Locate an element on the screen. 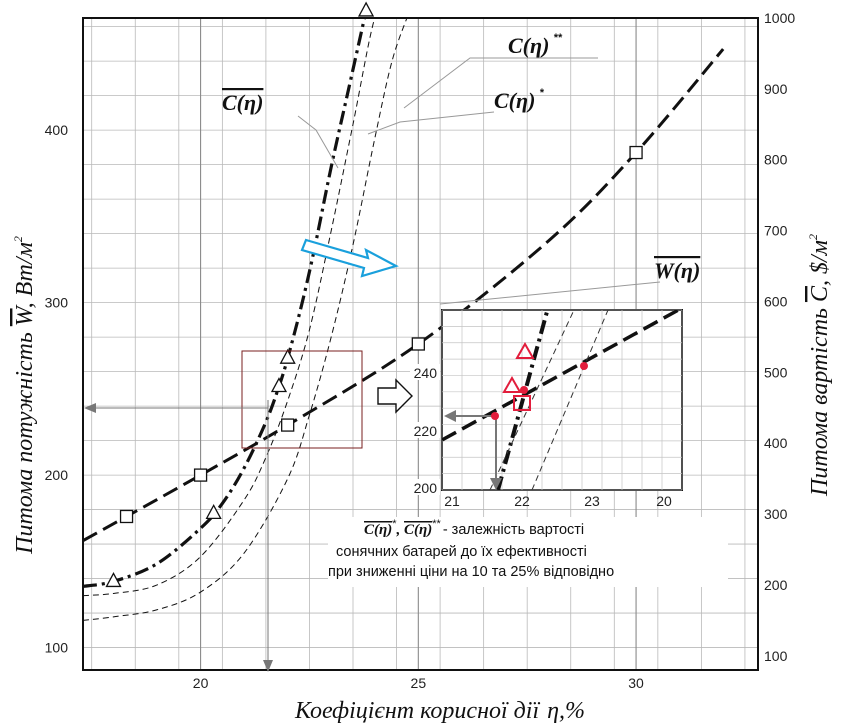 The image size is (845, 726). y-right-tick-label: 100 is located at coordinates (776, 656).